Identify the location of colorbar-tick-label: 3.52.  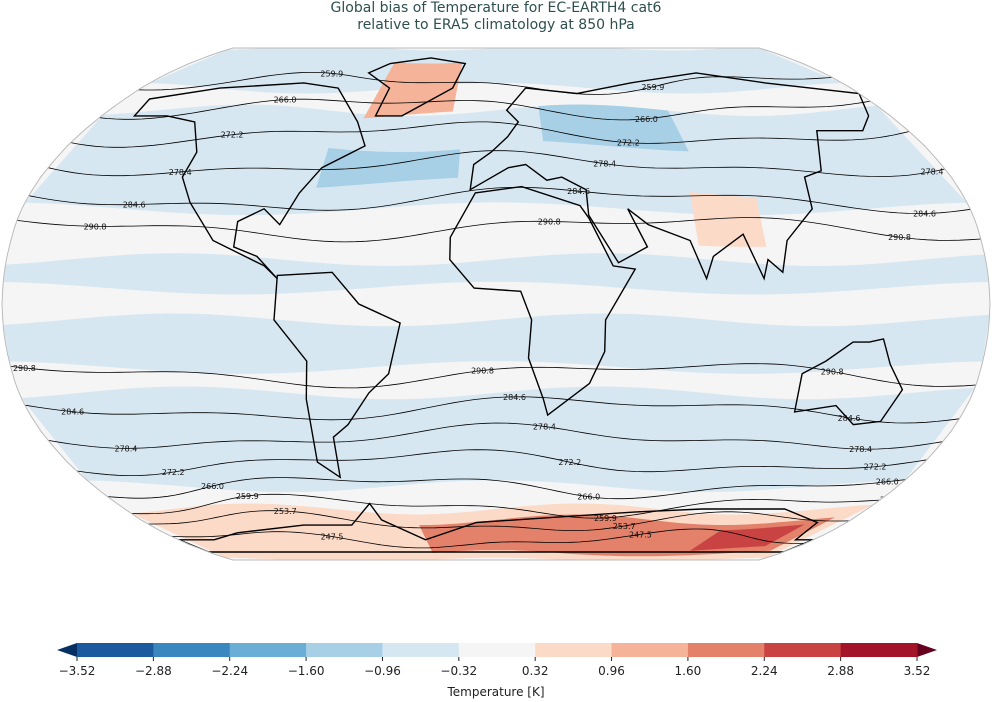
(917, 671).